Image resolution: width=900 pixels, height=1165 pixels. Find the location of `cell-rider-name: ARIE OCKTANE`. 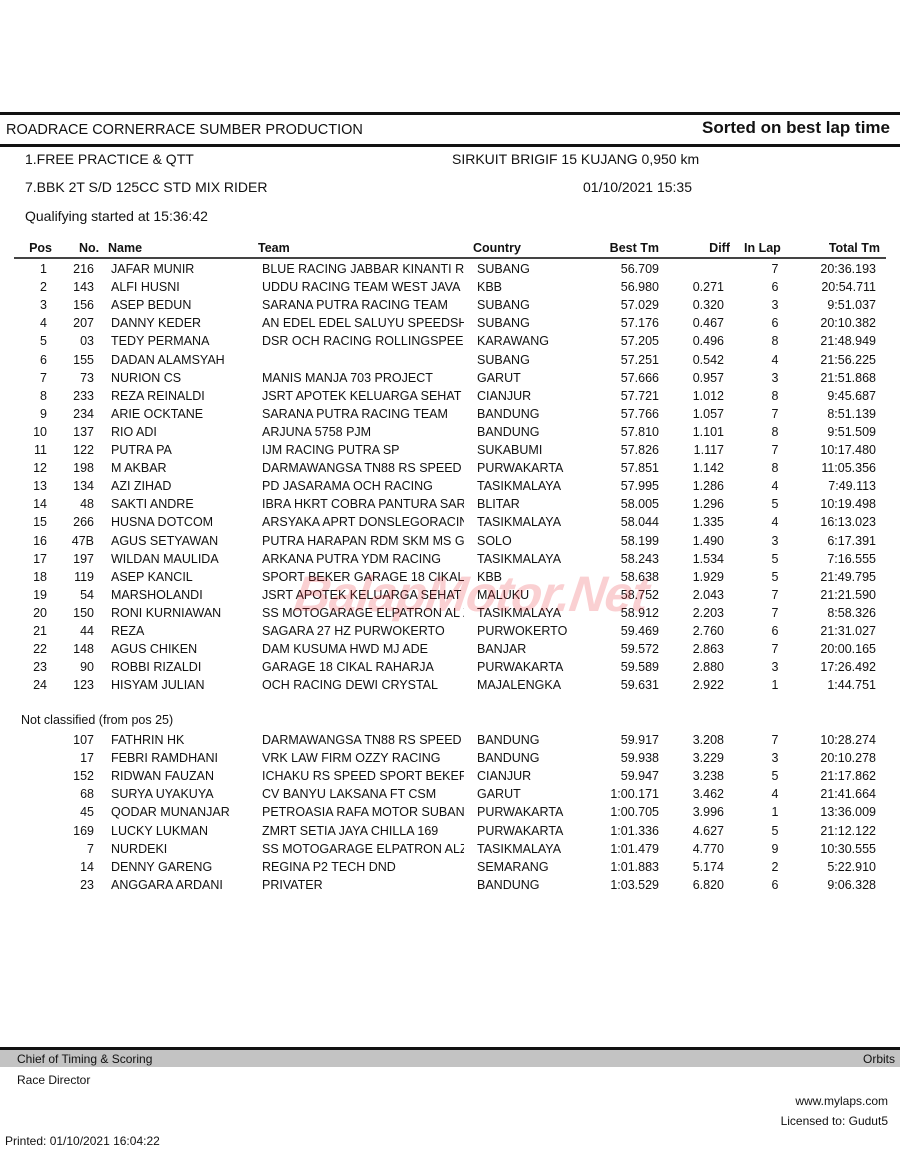

cell-rider-name: ARIE OCKTANE is located at coordinates (157, 413).